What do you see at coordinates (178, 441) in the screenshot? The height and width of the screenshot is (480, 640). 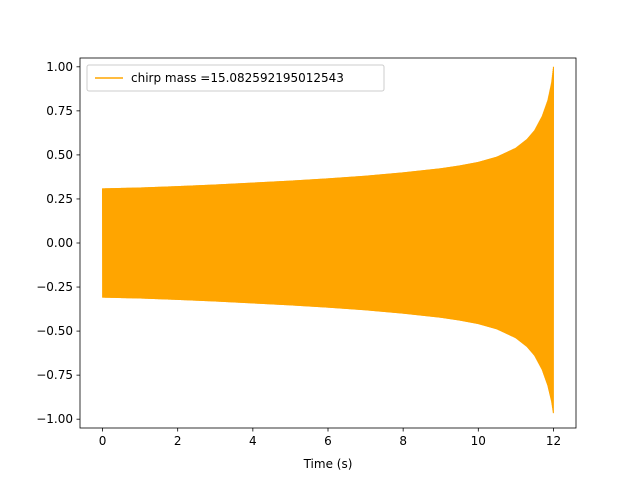 I see `x-tick-label: 2` at bounding box center [178, 441].